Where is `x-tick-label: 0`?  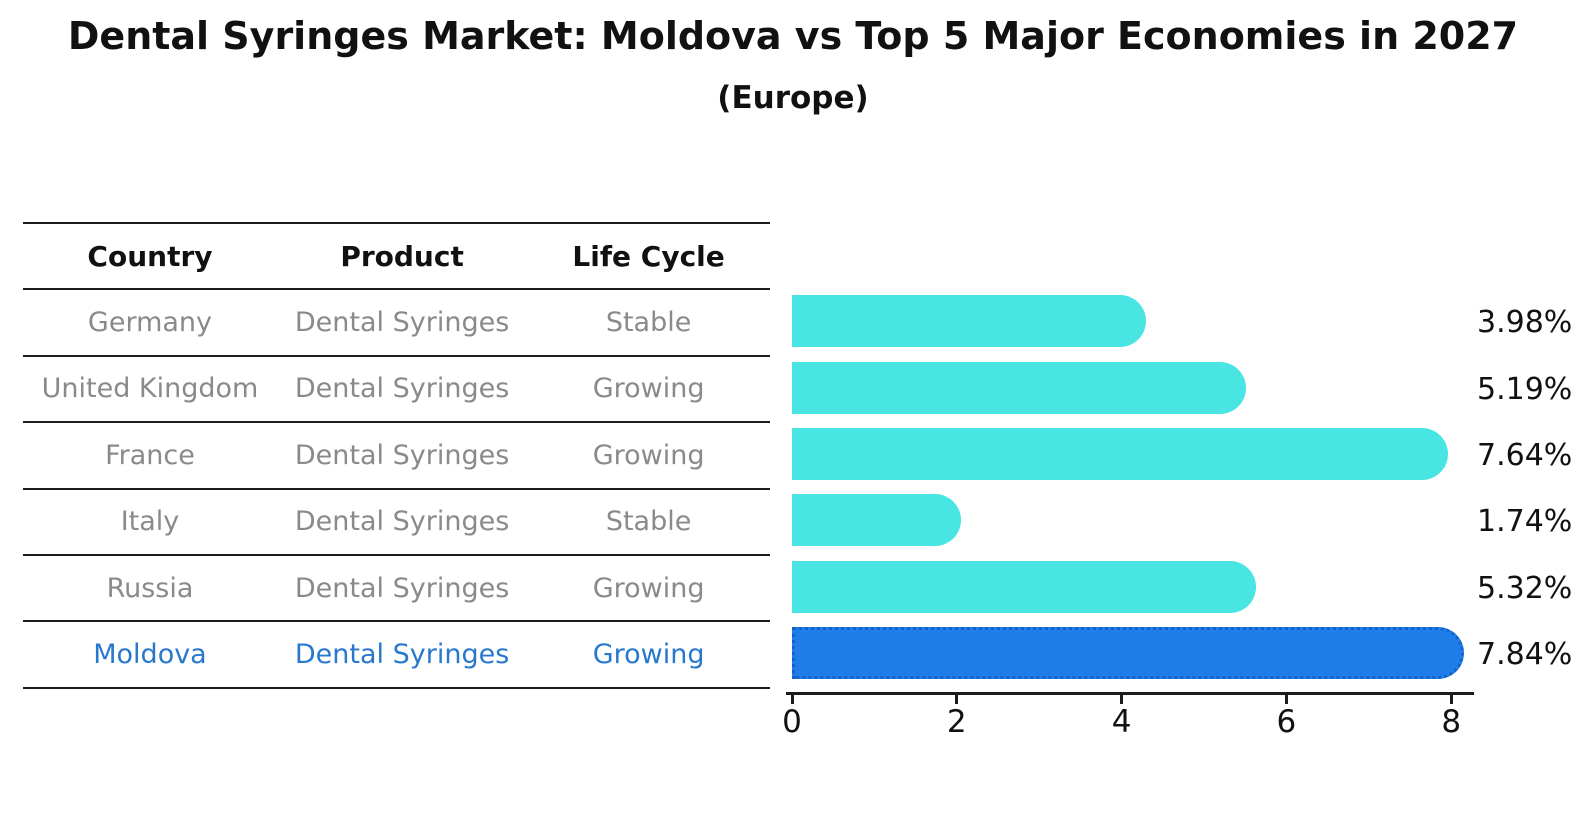 x-tick-label: 0 is located at coordinates (792, 722).